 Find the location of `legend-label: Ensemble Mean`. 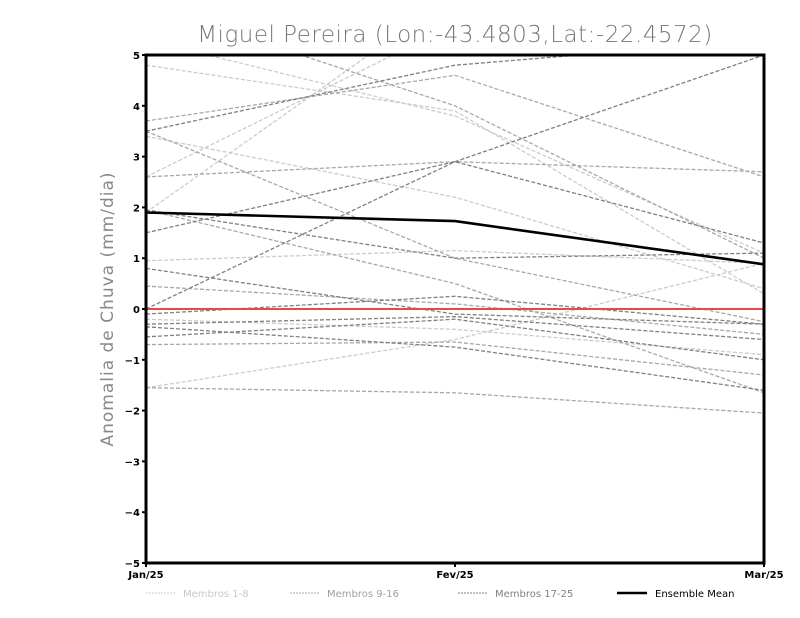

legend-label: Ensemble Mean is located at coordinates (694, 594).